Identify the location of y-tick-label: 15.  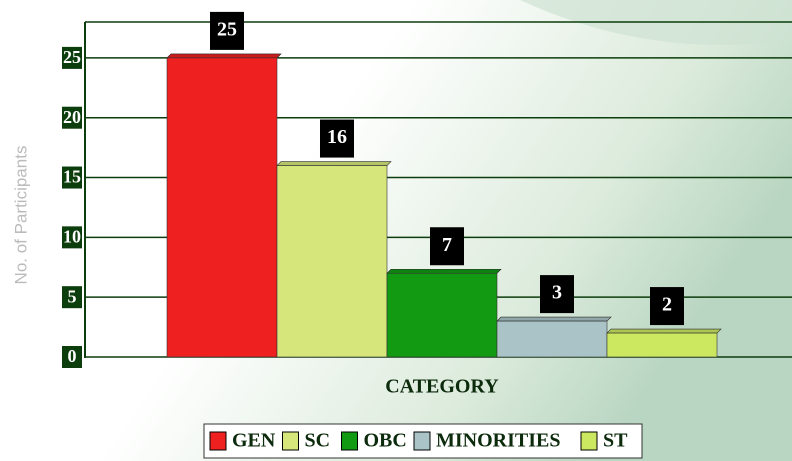
(72, 177).